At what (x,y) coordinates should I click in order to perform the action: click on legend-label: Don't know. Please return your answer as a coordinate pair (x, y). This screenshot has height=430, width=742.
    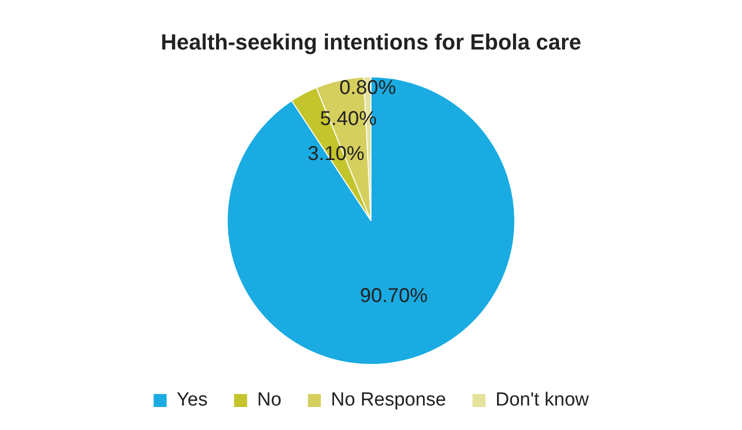
    Looking at the image, I should click on (543, 400).